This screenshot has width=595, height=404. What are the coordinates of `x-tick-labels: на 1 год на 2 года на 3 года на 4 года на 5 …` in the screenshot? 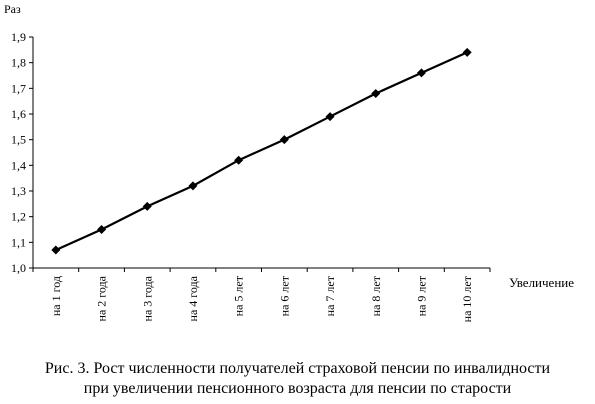 It's located at (261, 298).